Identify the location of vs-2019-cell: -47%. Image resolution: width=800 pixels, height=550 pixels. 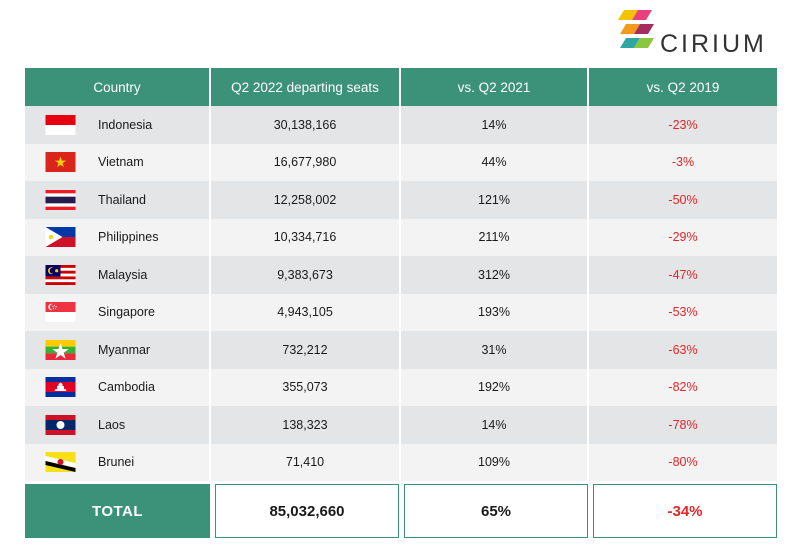
(683, 274).